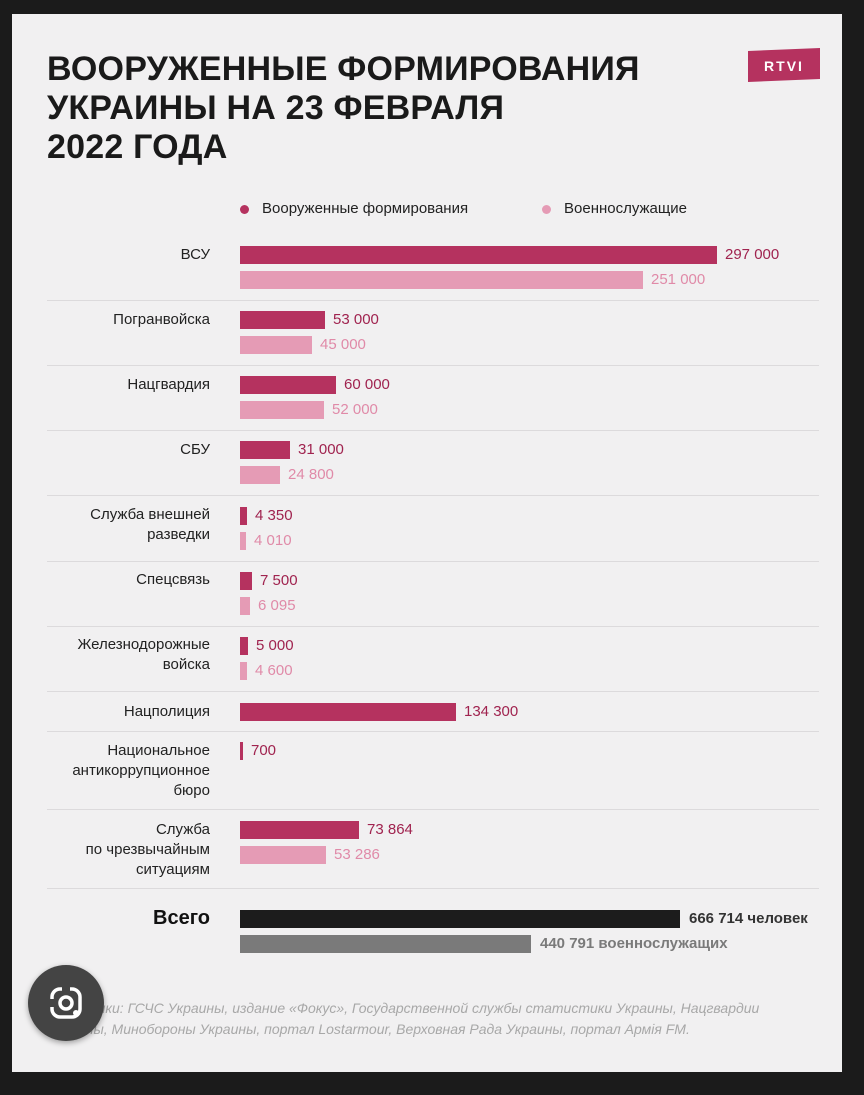 This screenshot has height=1095, width=864. Describe the element at coordinates (365, 208) in the screenshot. I see `legend-label-armed: Вооруженные формирования` at that location.